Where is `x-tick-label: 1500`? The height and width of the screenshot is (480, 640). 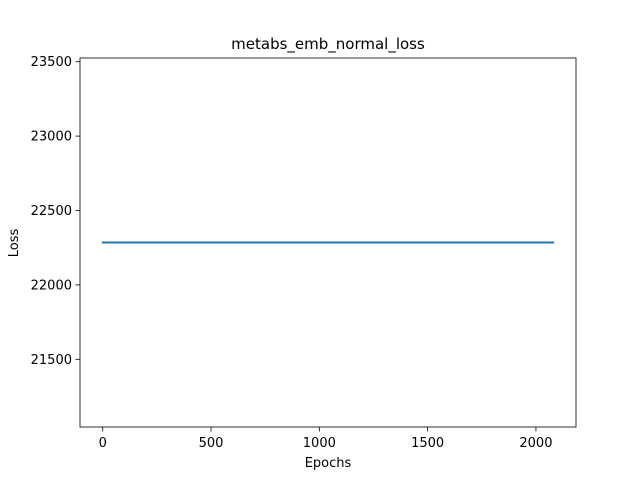
x-tick-label: 1500 is located at coordinates (427, 443).